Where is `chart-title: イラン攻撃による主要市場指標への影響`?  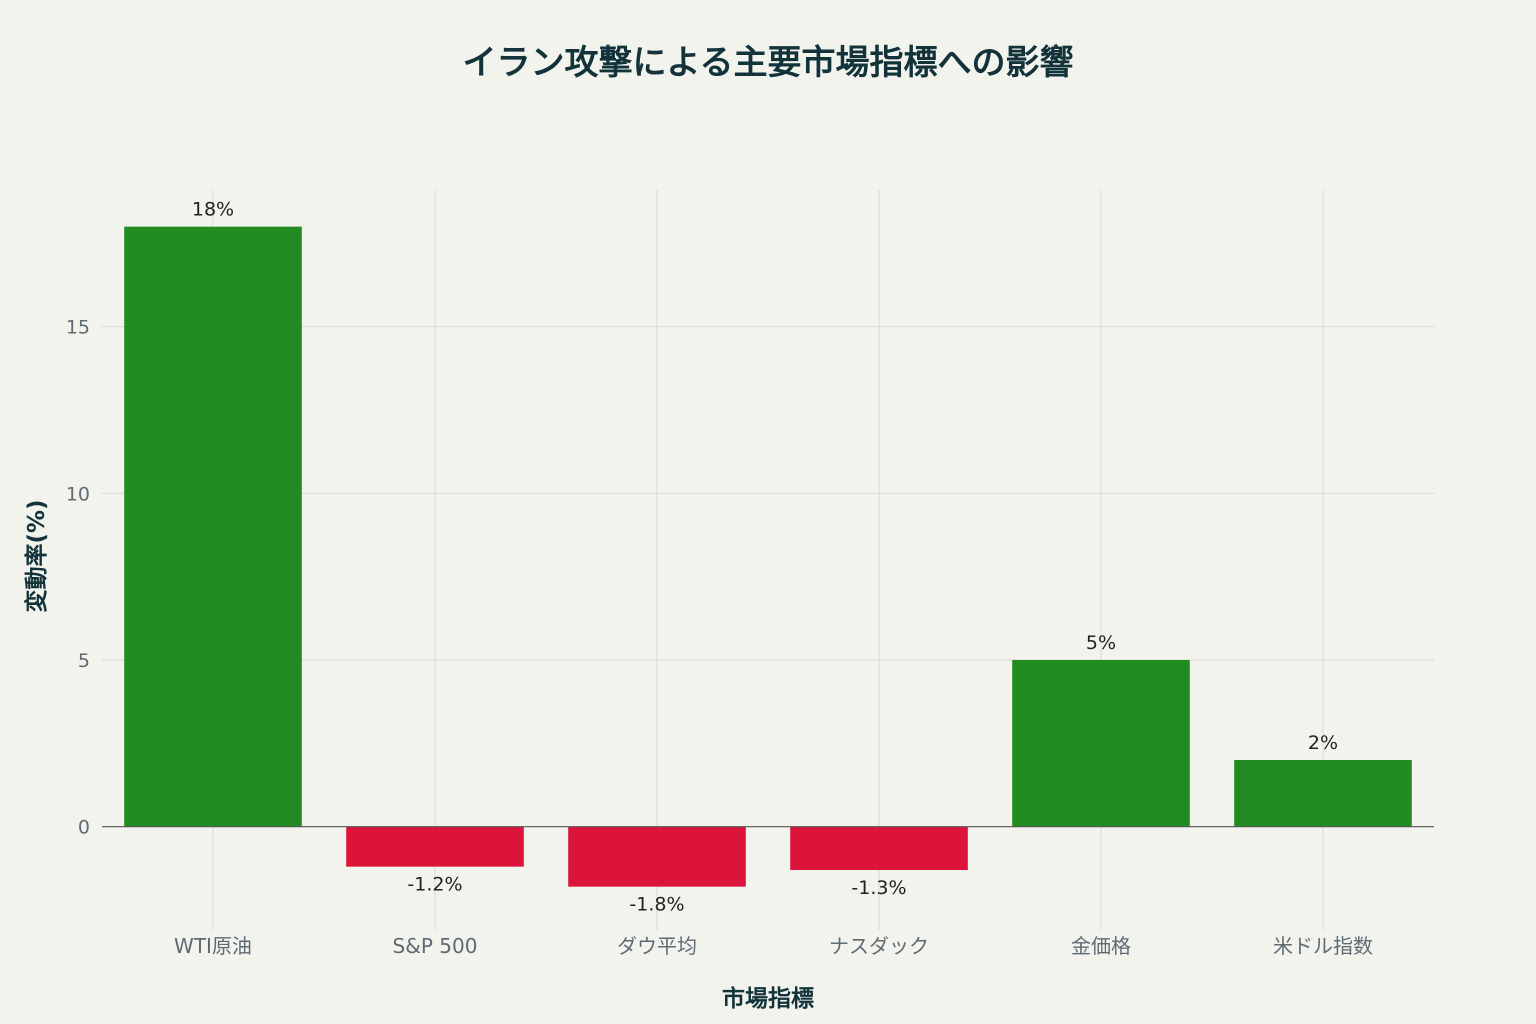
chart-title: イラン攻撃による主要市場指標への影響 is located at coordinates (768, 63).